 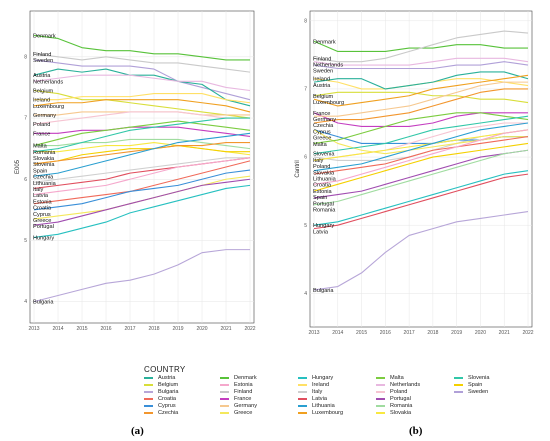 I want to click on legend-label: Germany, so click(x=246, y=406).